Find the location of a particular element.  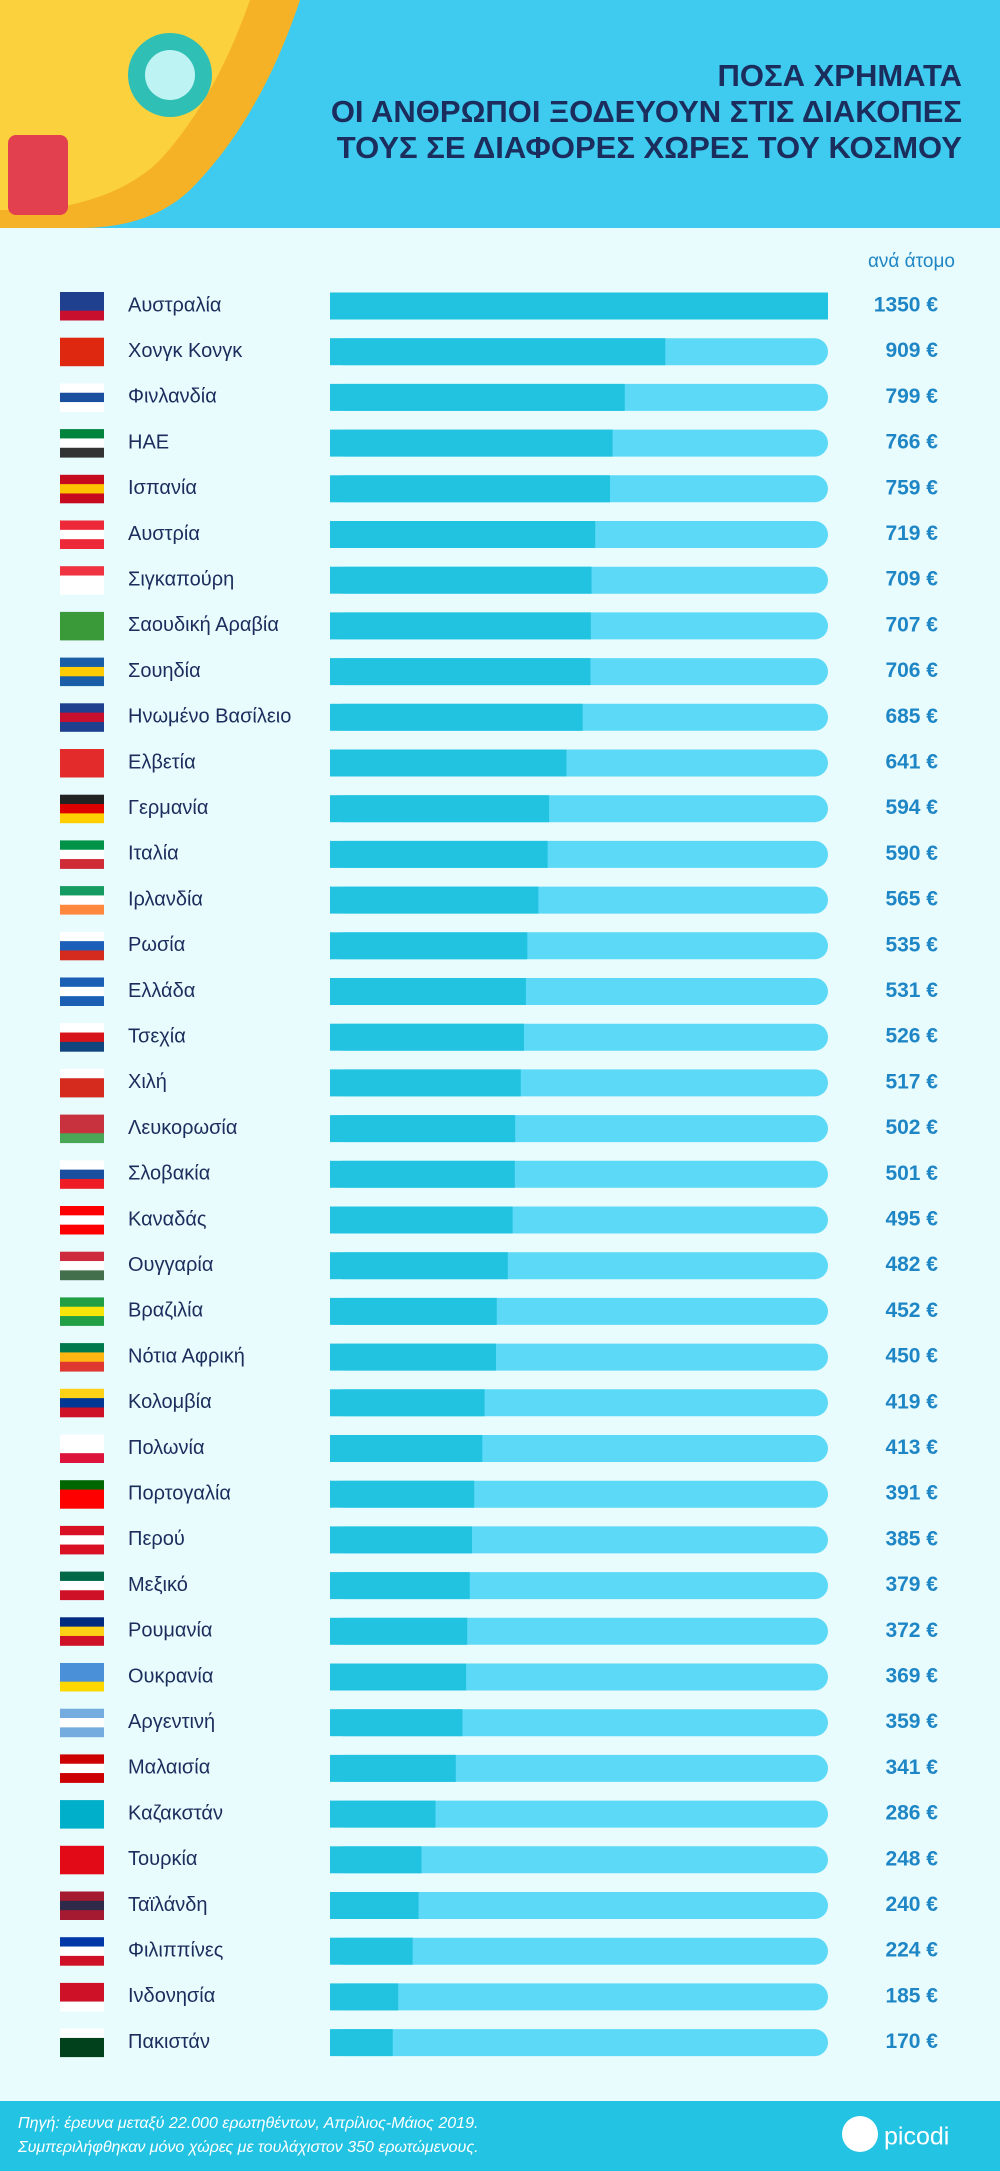

value-label: 526 € is located at coordinates (911, 1036).